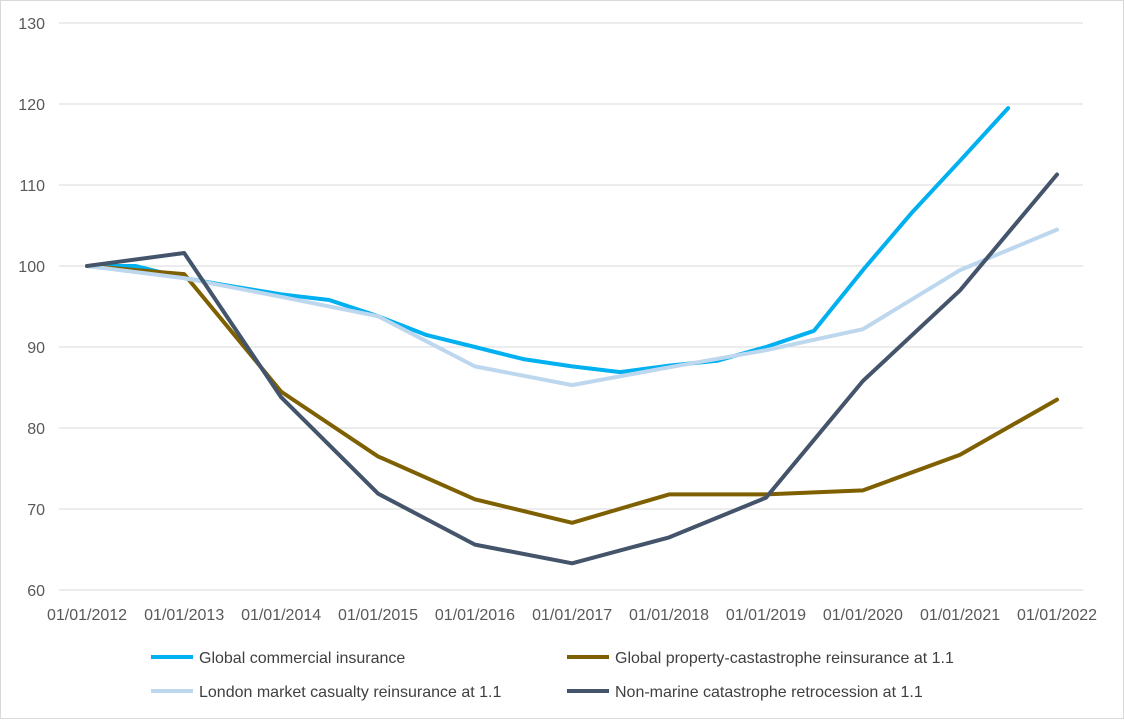  I want to click on x-tick-label-6: 01/01/2018, so click(669, 615).